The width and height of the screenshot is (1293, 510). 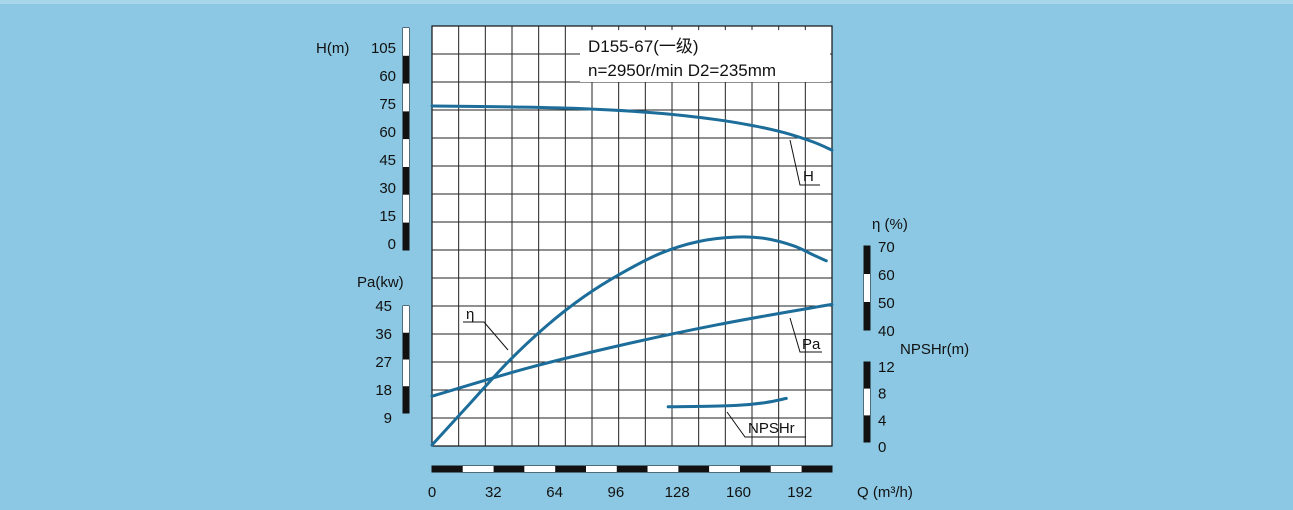 What do you see at coordinates (771, 428) in the screenshot?
I see `callout-npshr: NPSHr` at bounding box center [771, 428].